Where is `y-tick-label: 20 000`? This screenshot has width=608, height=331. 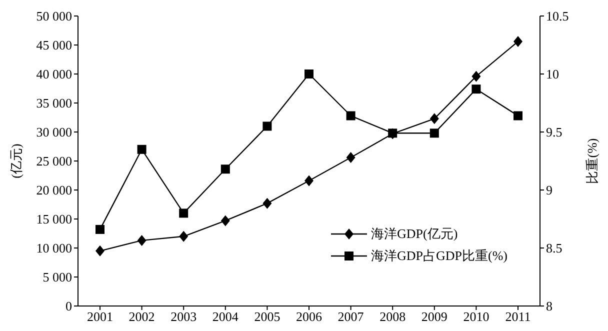
y-tick-label: 20 000 is located at coordinates (54, 190).